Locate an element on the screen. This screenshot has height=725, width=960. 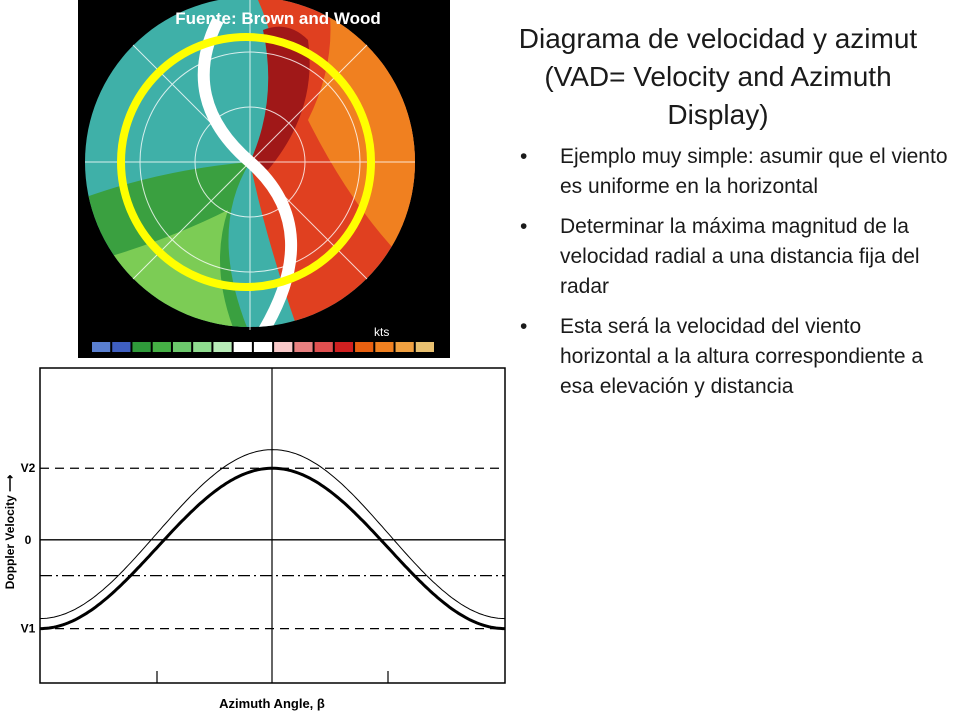
units-label: kts is located at coordinates (381, 332).